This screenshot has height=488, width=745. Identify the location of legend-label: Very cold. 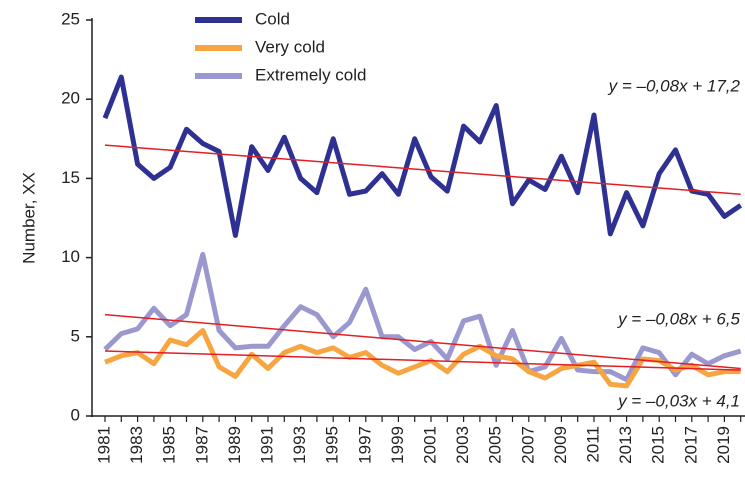
(290, 46).